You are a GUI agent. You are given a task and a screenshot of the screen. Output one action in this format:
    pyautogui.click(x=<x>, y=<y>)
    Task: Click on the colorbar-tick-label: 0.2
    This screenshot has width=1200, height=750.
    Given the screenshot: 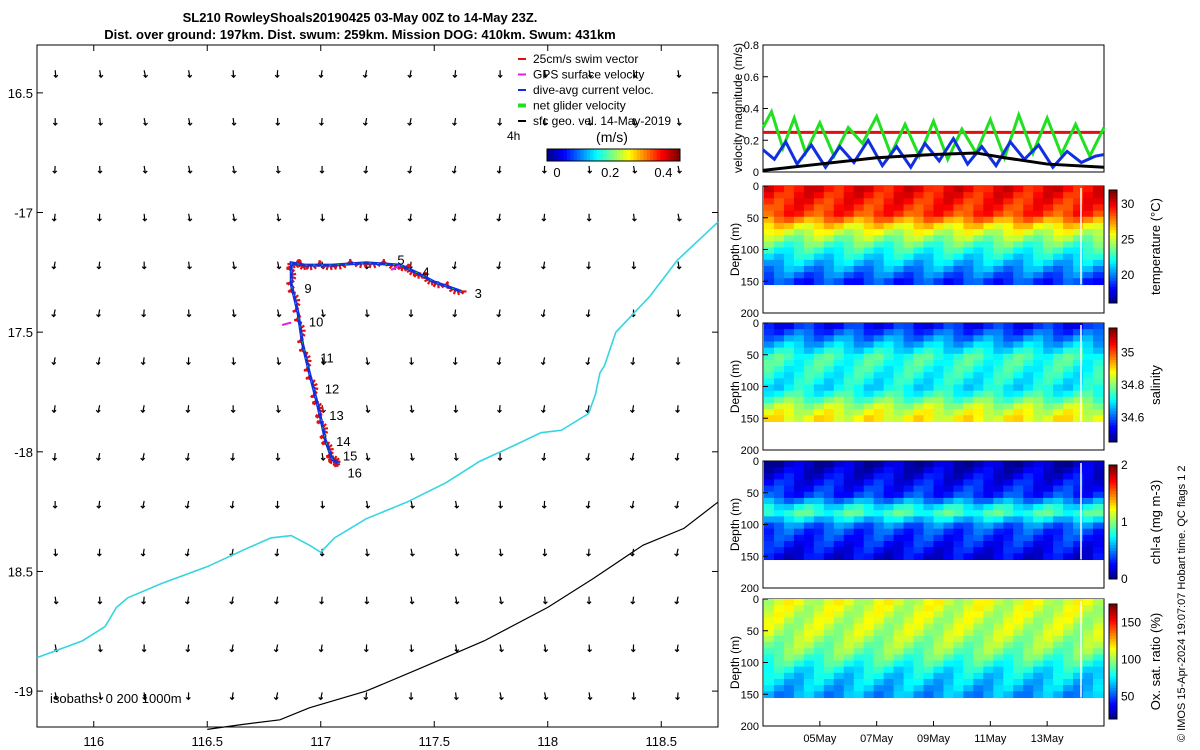 What is the action you would take?
    pyautogui.click(x=610, y=172)
    